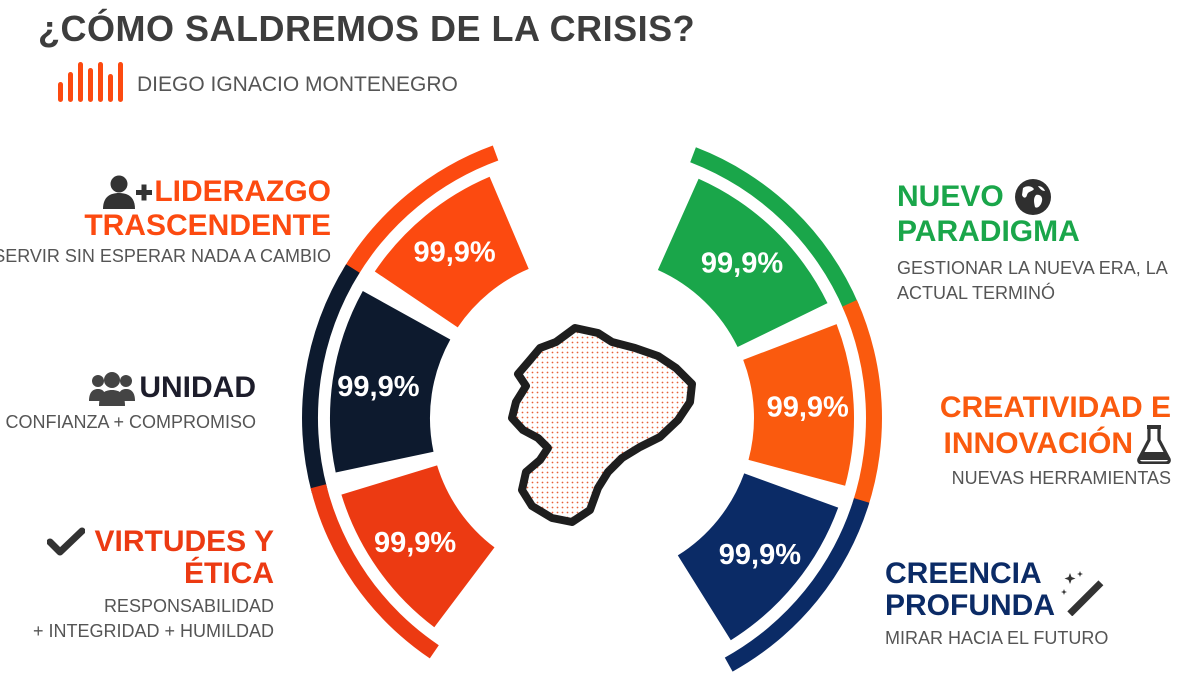  I want to click on virtudes-value: 99,9%, so click(415, 543).